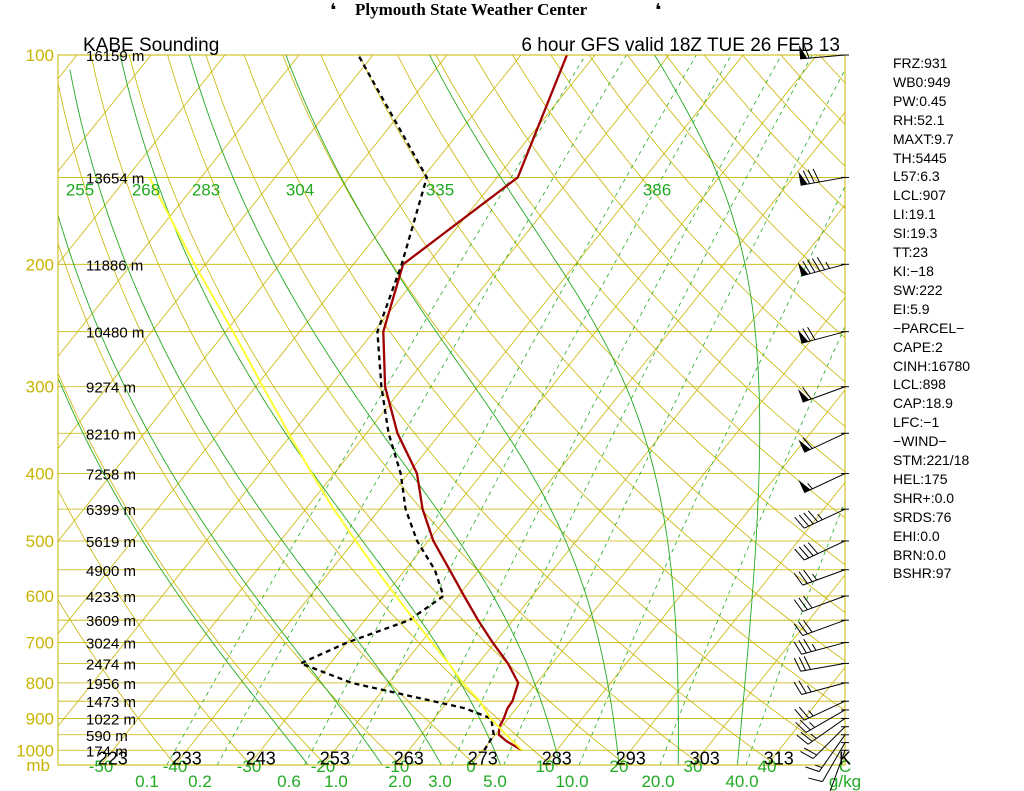 Image resolution: width=1024 pixels, height=791 pixels. I want to click on index-value: LCL:907, so click(919, 195).